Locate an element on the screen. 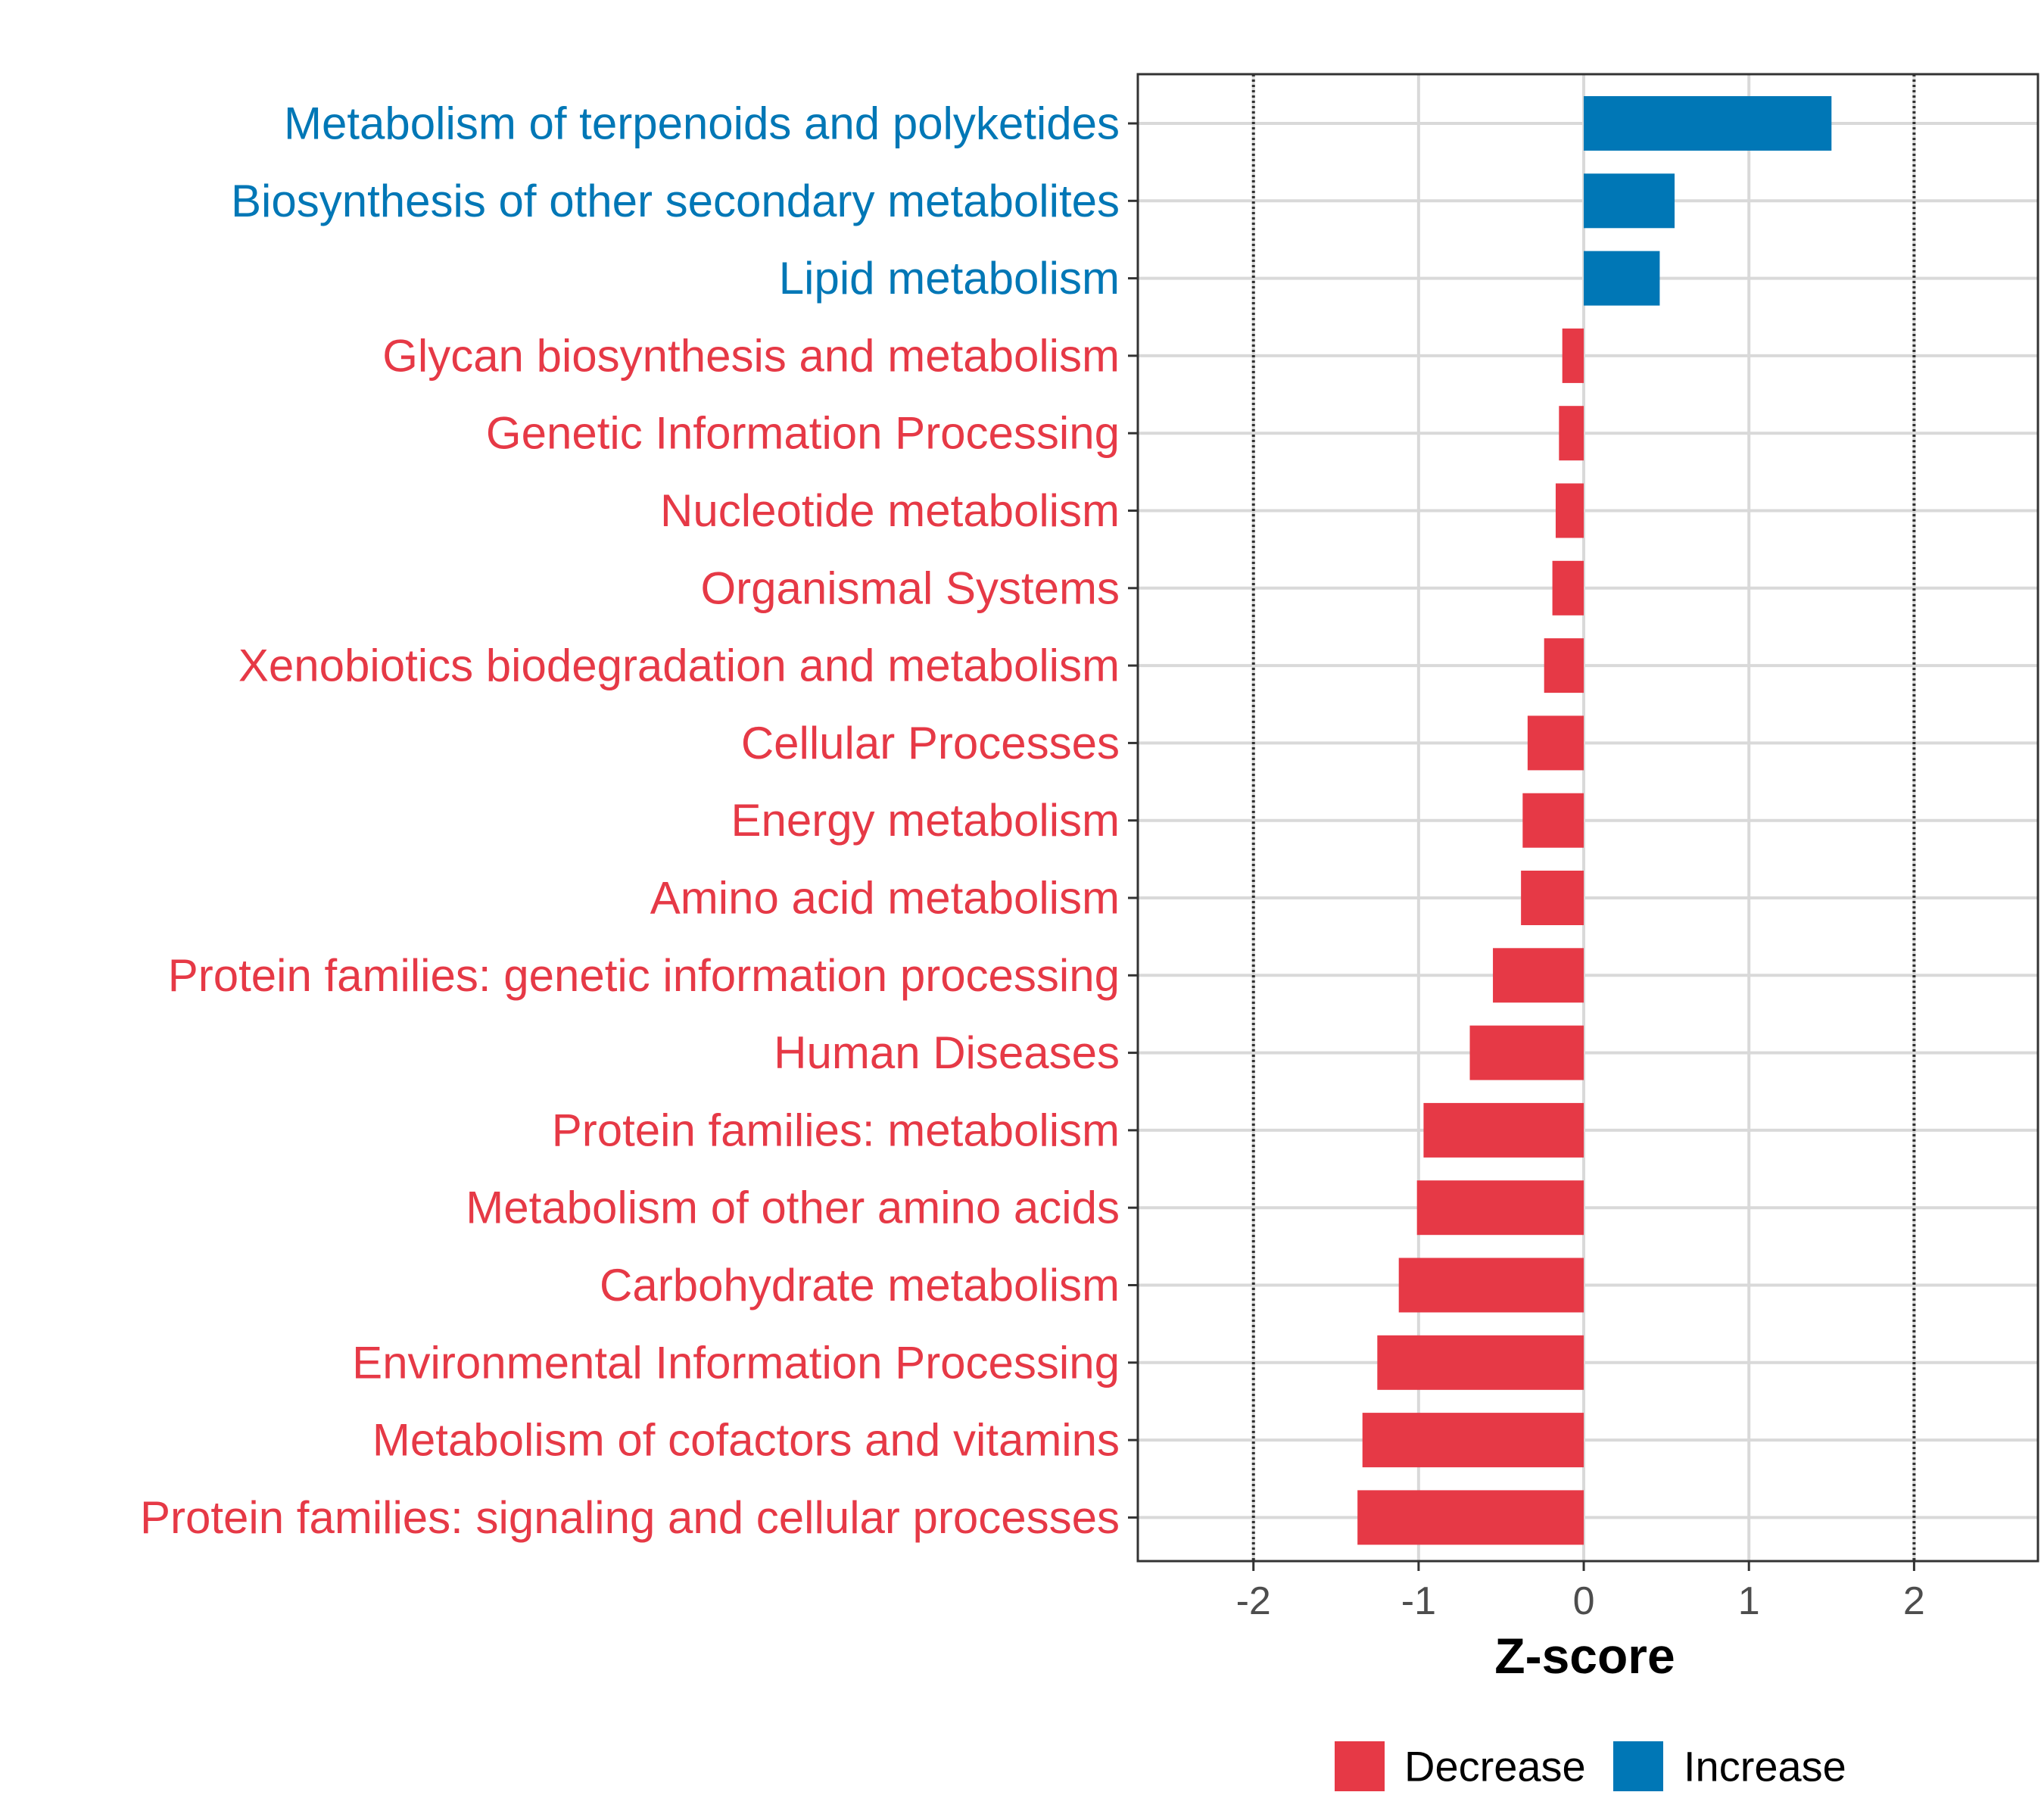  category-label: Amino acid metabolism is located at coordinates (885, 898).